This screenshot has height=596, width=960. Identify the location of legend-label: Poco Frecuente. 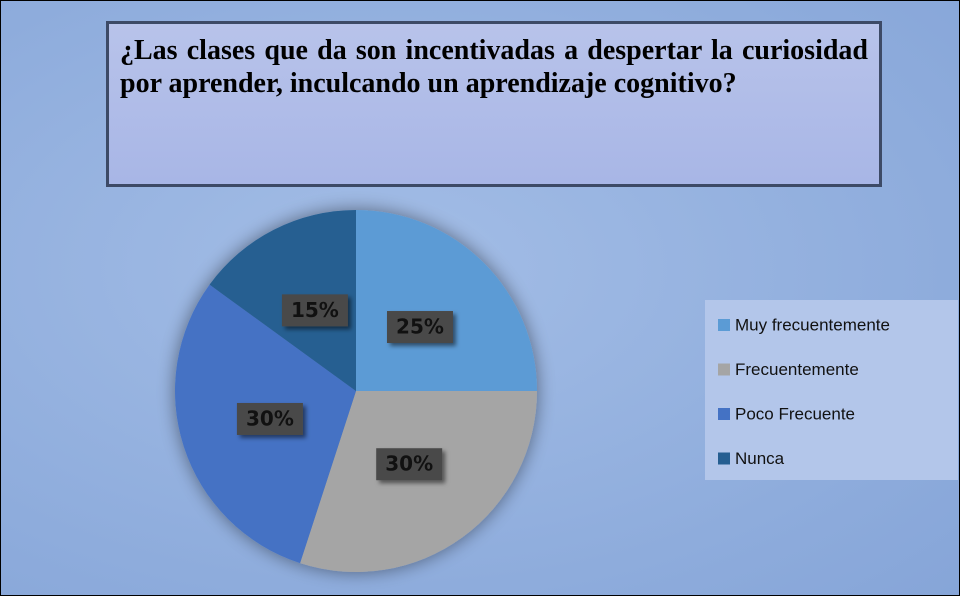
(795, 413).